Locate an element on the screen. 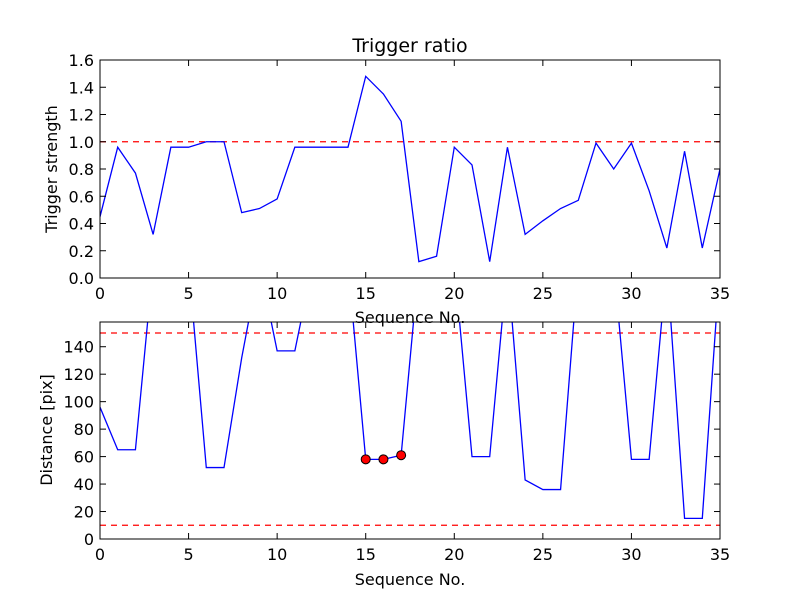  bottom-x-tick-label: 5 is located at coordinates (188, 554).